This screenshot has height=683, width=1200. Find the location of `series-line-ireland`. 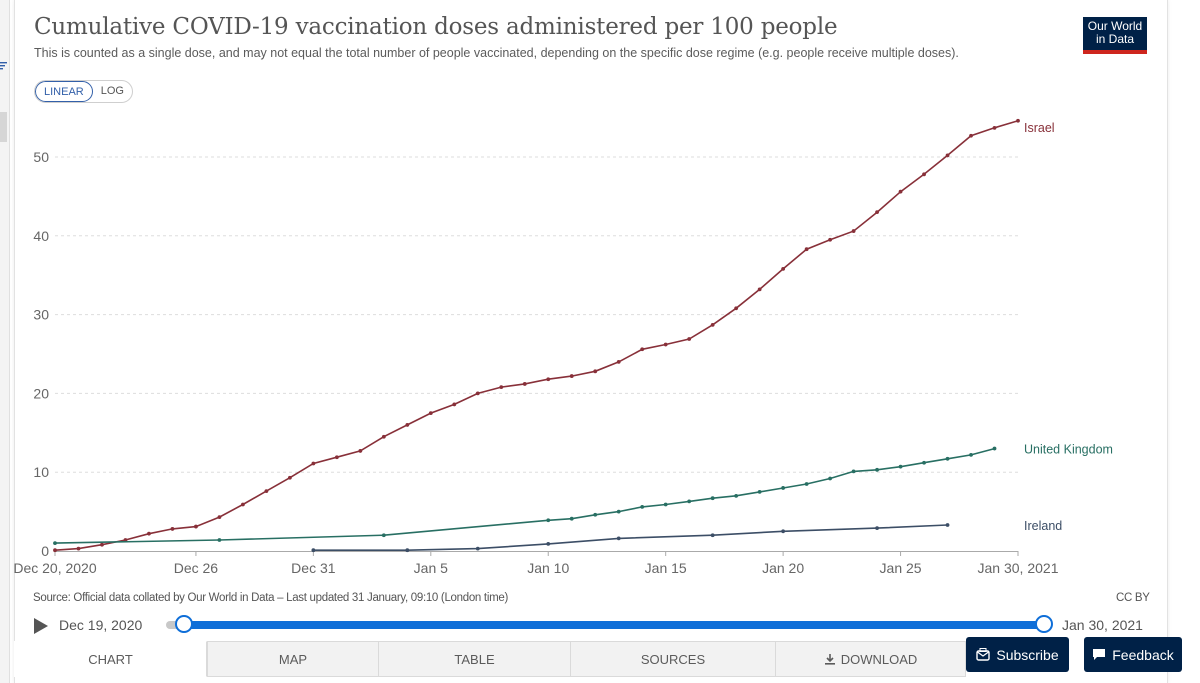

series-line-ireland is located at coordinates (630, 537).